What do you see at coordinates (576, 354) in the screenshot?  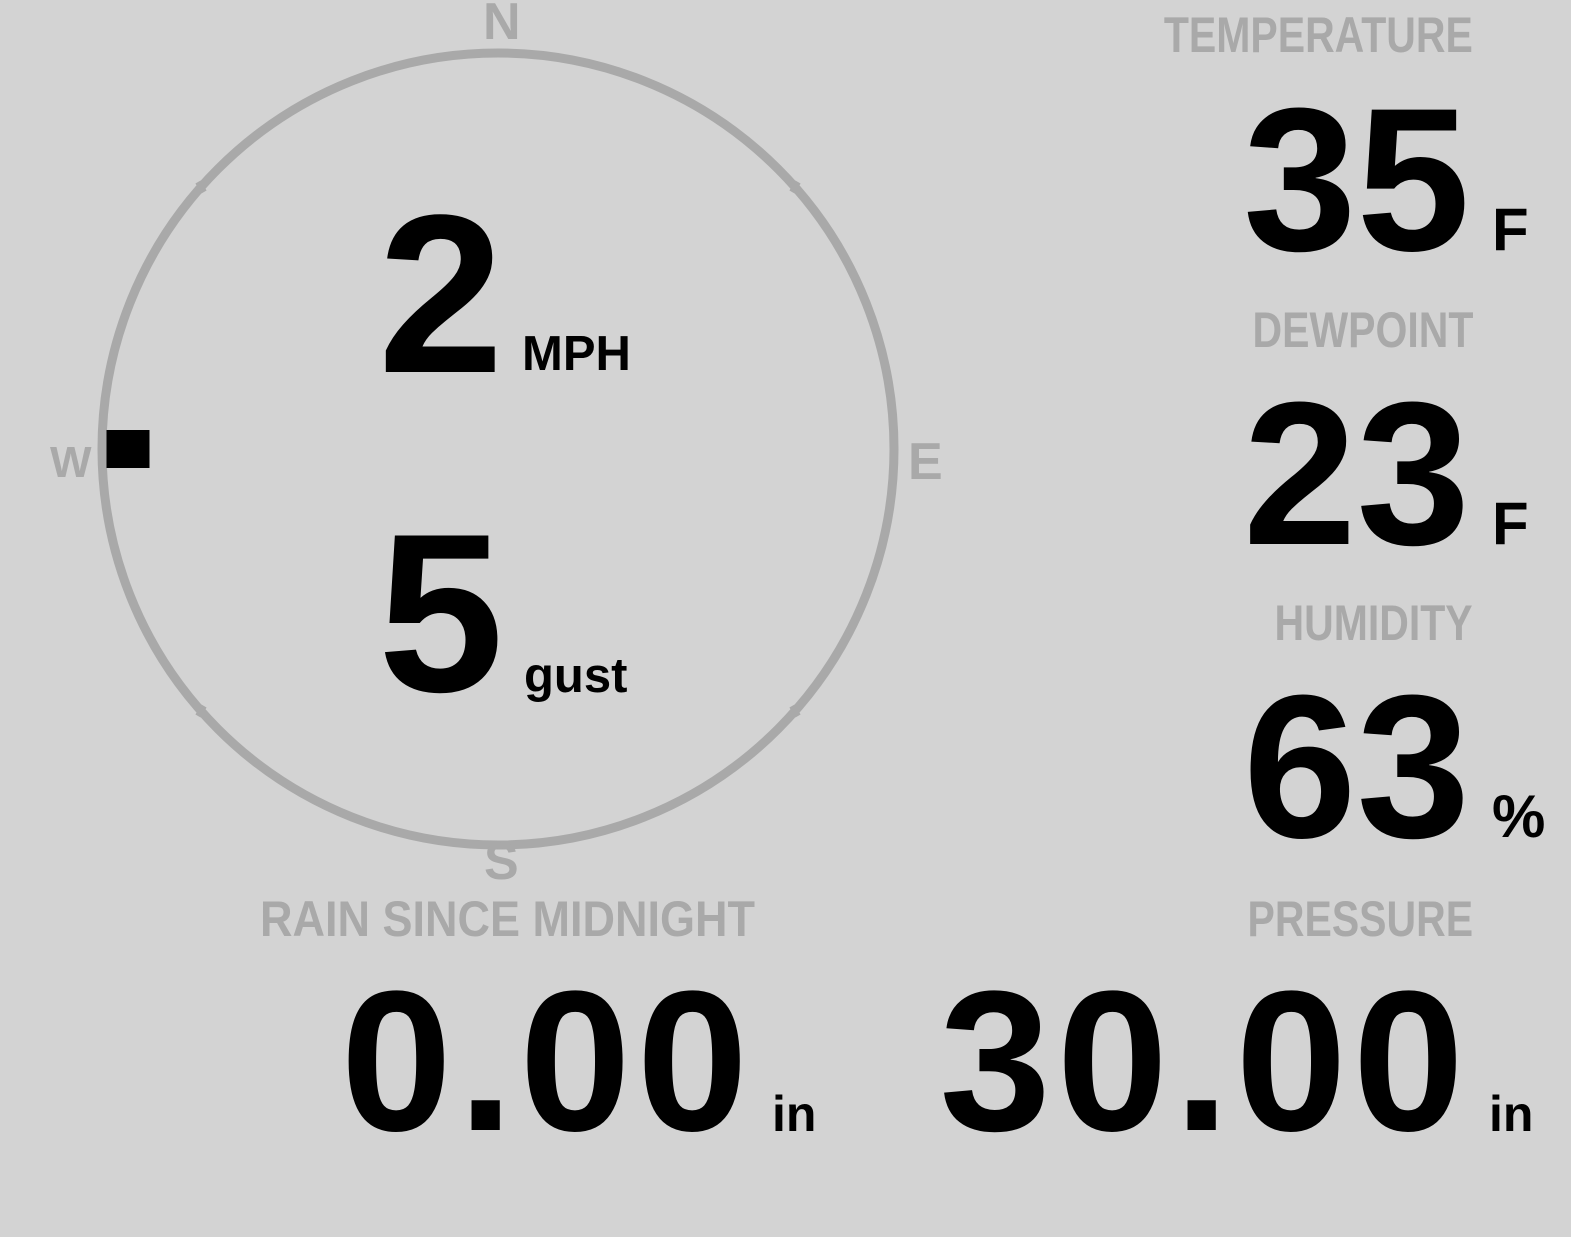 I see `wind-speed-unit: MPH` at bounding box center [576, 354].